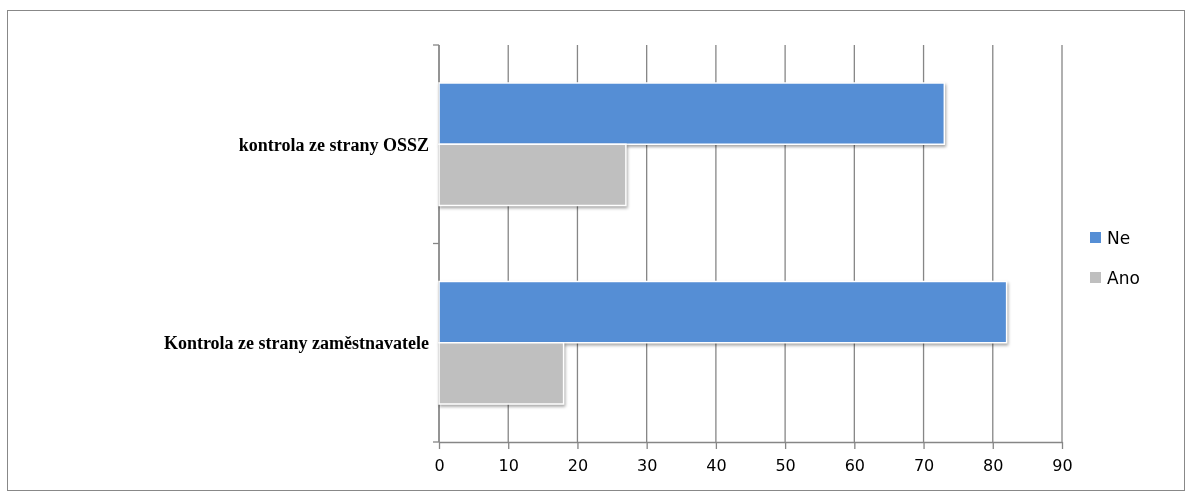 The height and width of the screenshot is (497, 1192). Describe the element at coordinates (993, 466) in the screenshot. I see `x-tick-label: 80` at that location.